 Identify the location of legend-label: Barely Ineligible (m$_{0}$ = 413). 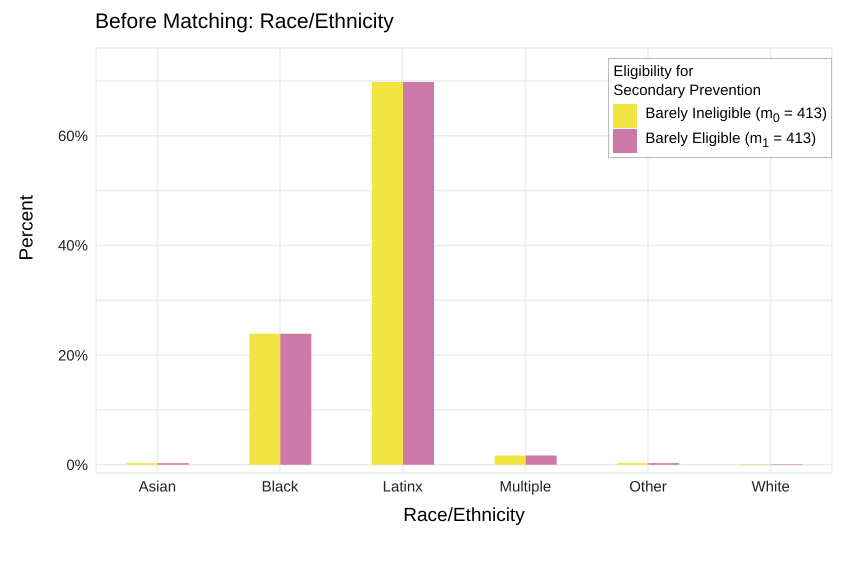
(736, 115).